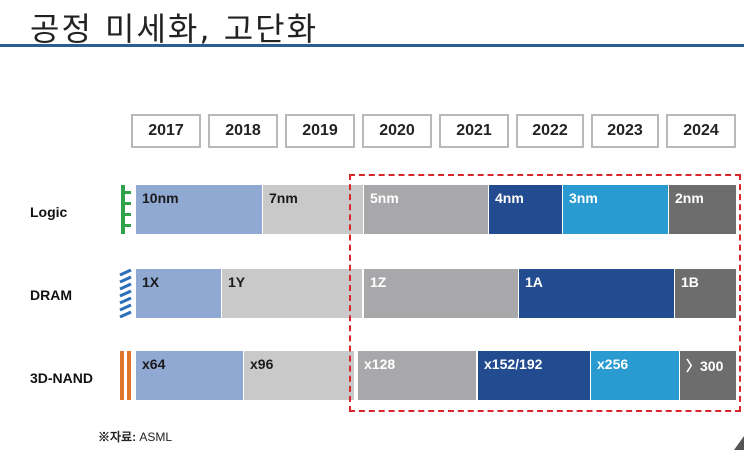 The image size is (744, 450). I want to click on nand-segment-x152-192: x152/192, so click(534, 375).